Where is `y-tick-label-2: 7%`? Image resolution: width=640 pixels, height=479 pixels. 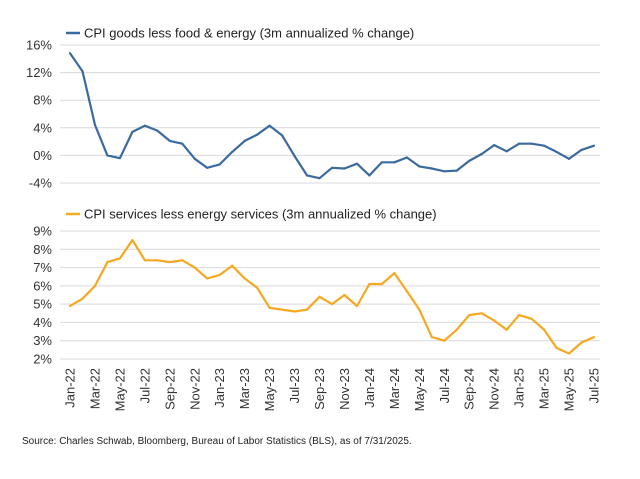
y-tick-label-2: 7% is located at coordinates (42, 267).